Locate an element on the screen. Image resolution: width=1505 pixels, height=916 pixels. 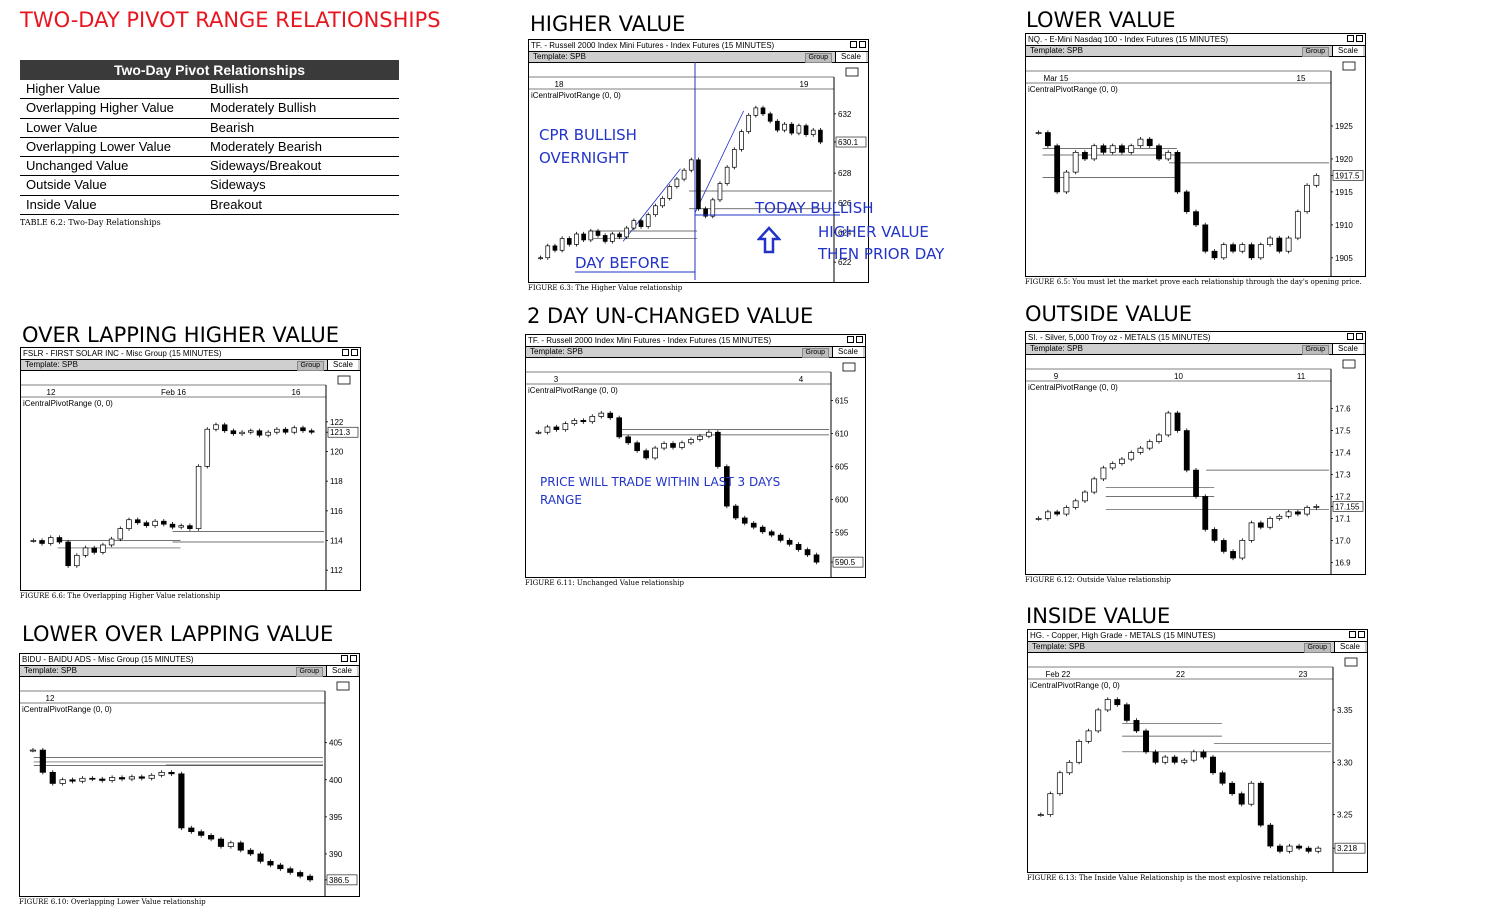
heading-unchanged: 2 DAY UN-CHANGED VALUE is located at coordinates (670, 316).